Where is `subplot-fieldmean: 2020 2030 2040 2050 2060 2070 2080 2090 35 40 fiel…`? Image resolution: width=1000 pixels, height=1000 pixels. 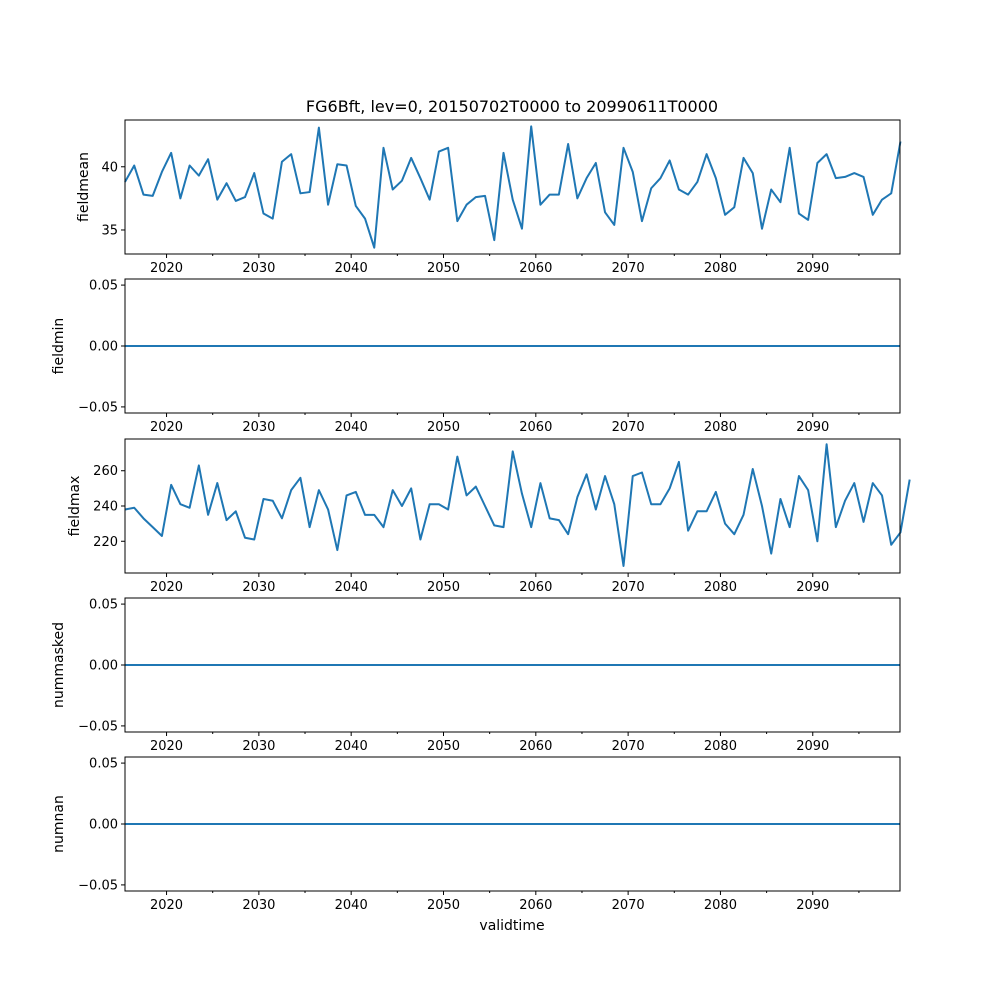 subplot-fieldmean: 2020 2030 2040 2050 2060 2070 2080 2090 35 40 fiel… is located at coordinates (489, 197).